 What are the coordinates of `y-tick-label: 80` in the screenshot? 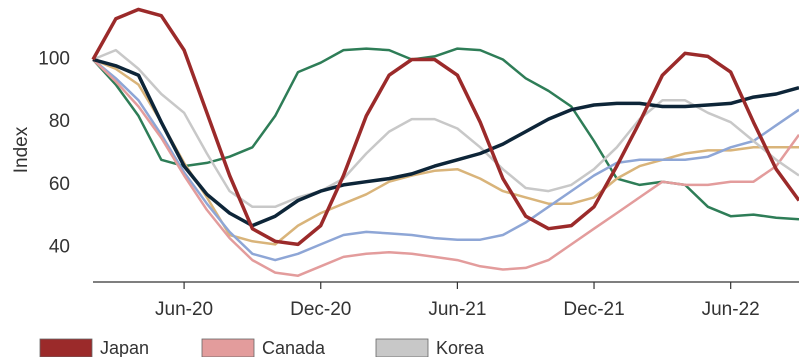 It's located at (59, 121).